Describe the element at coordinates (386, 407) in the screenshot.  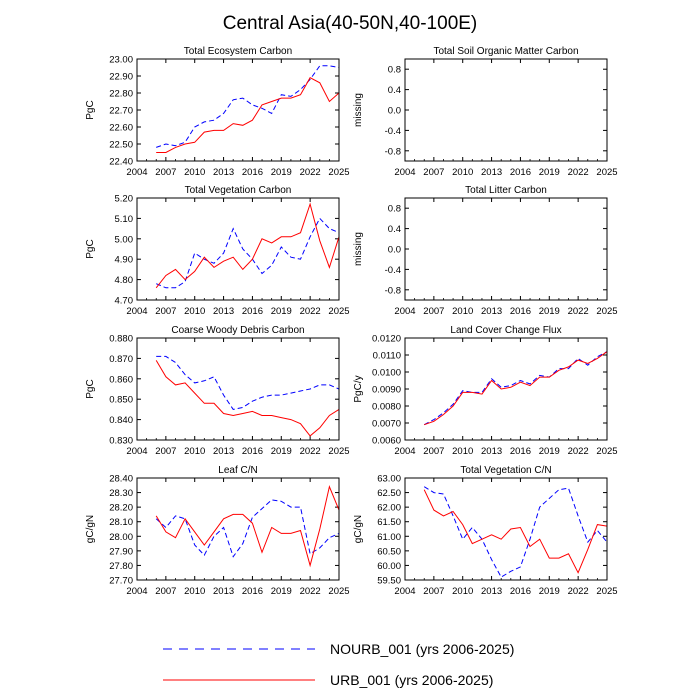
I see `y-tick-label: 0.0080` at that location.